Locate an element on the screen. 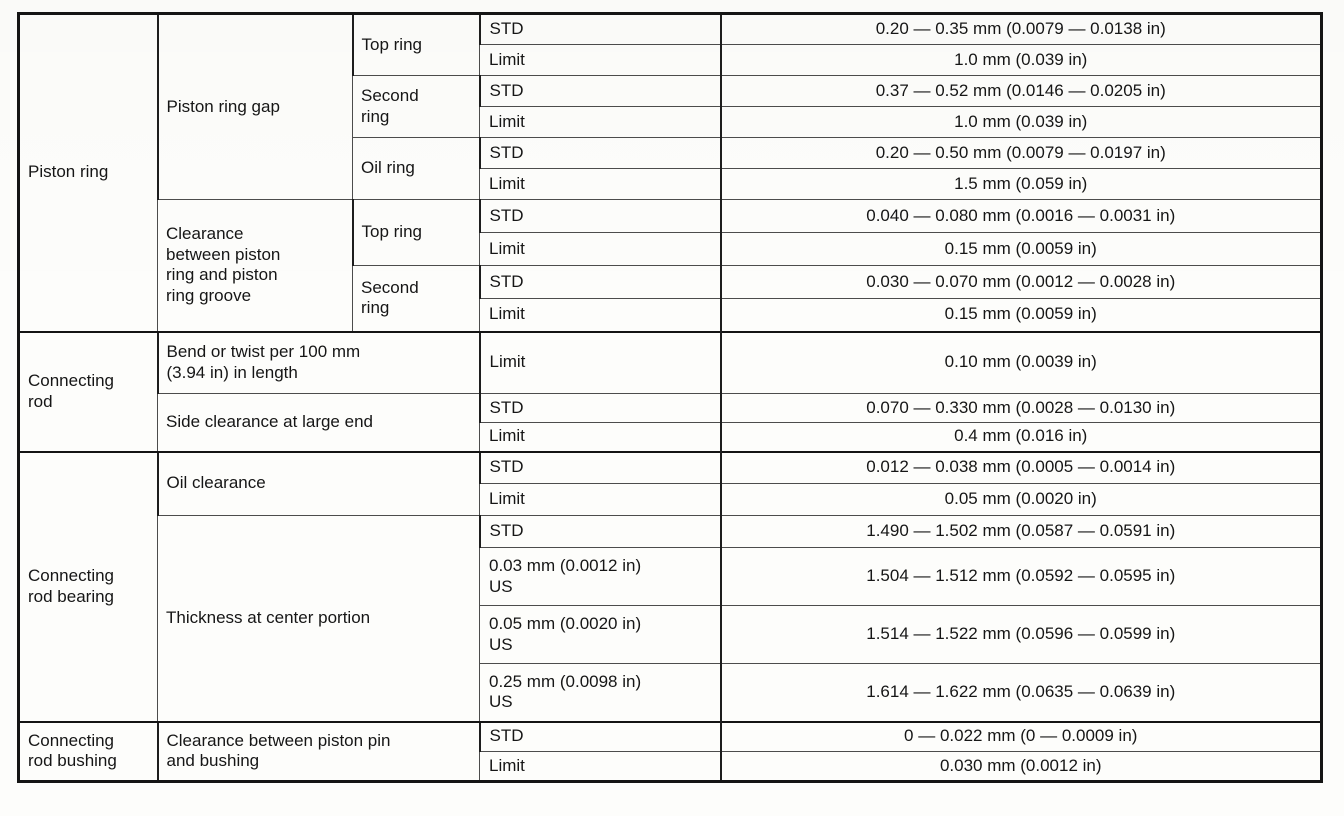  cell-spec-value: 0.10 mm (0.0039 in) is located at coordinates (1020, 362).